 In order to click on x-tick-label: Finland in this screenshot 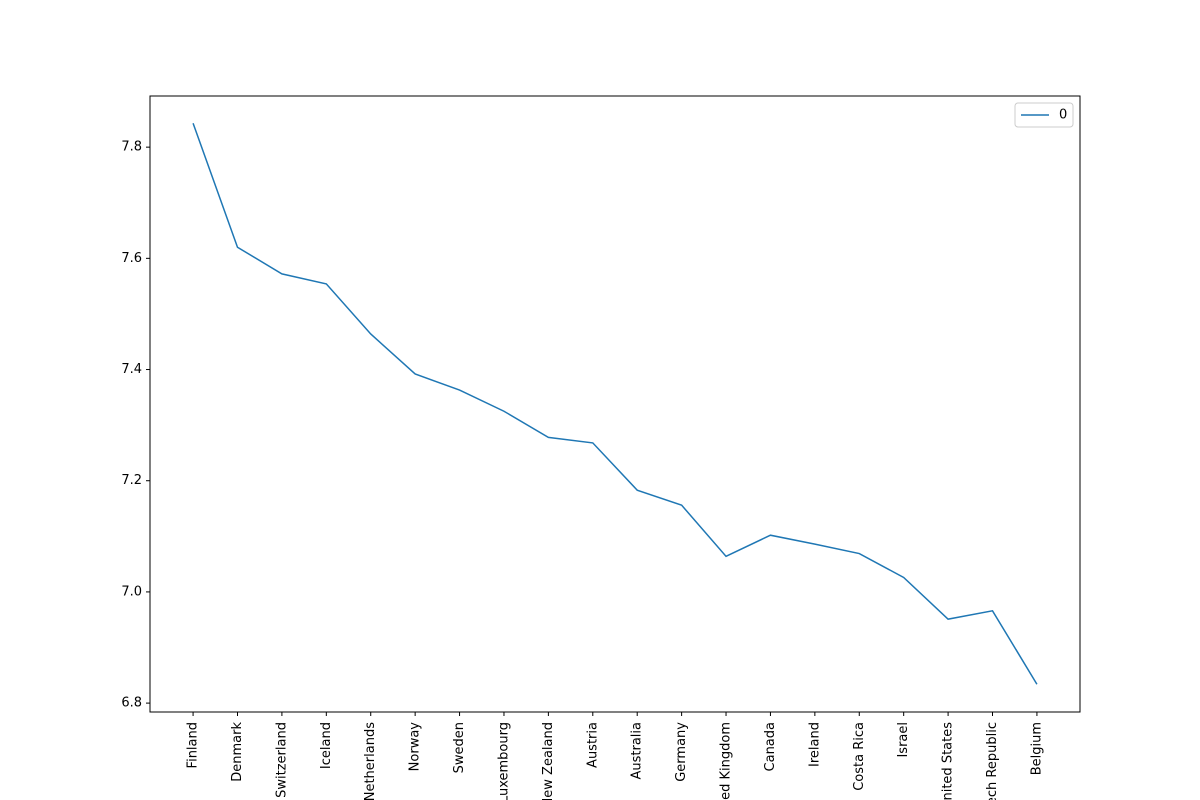, I will do `click(193, 745)`.